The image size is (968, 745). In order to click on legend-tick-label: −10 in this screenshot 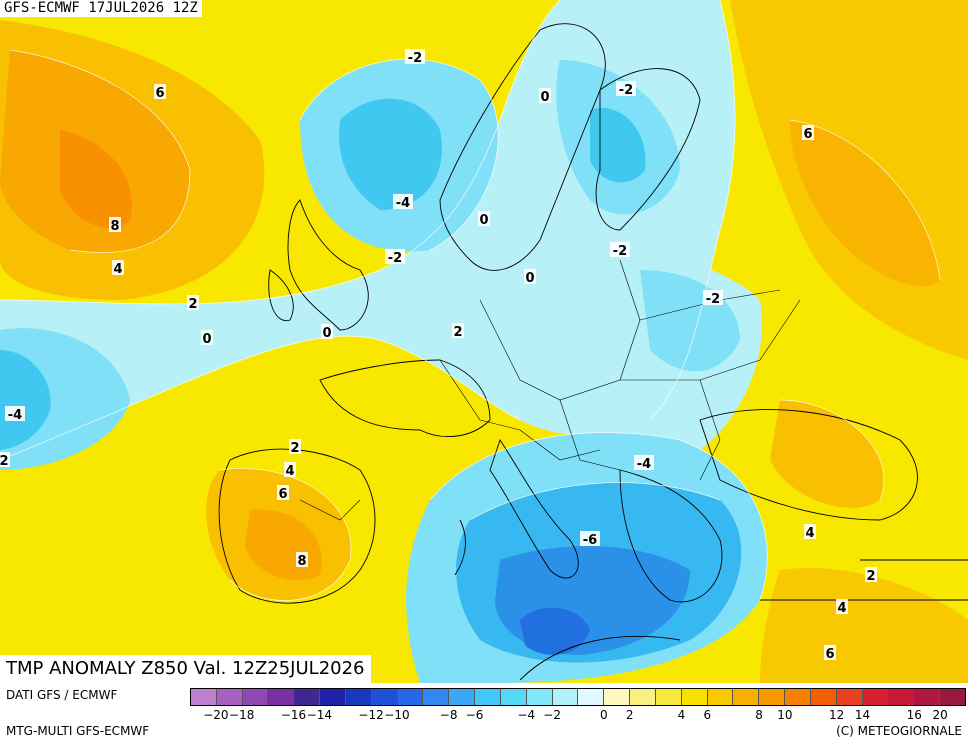, I will do `click(397, 715)`.